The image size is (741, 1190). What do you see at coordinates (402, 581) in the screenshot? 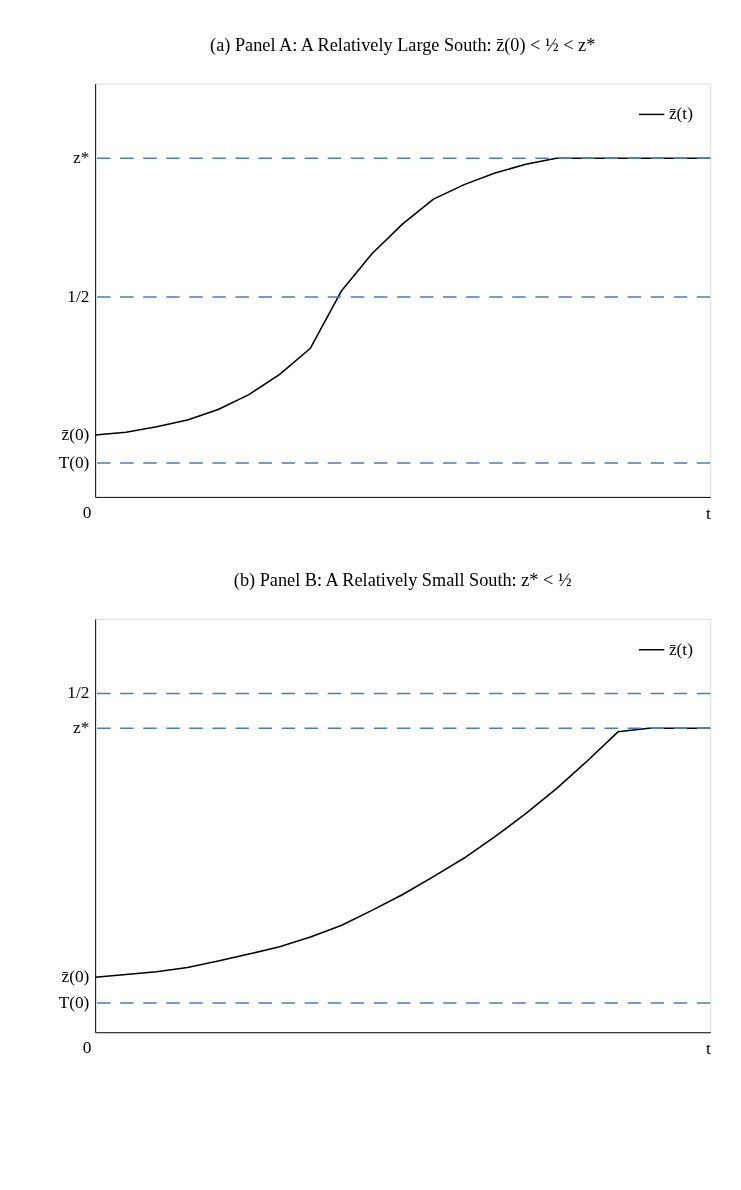
I see `chart-title: (b) Panel B: A Relatively Small South: z* < ½` at bounding box center [402, 581].